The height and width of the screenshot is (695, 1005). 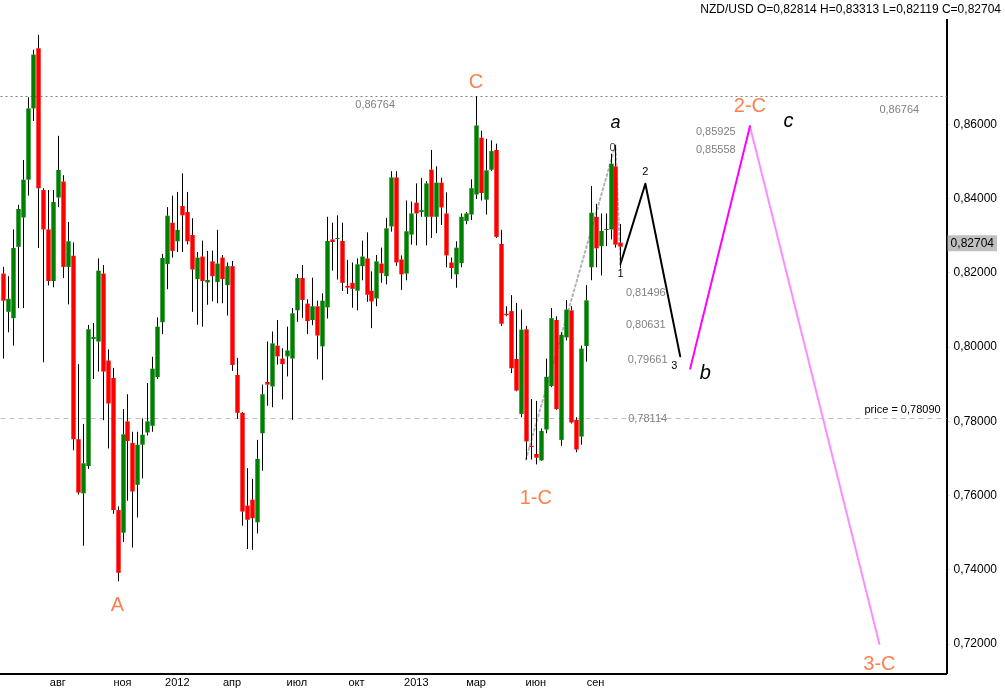 What do you see at coordinates (975, 494) in the screenshot?
I see `y-tick-label: 0,76000` at bounding box center [975, 494].